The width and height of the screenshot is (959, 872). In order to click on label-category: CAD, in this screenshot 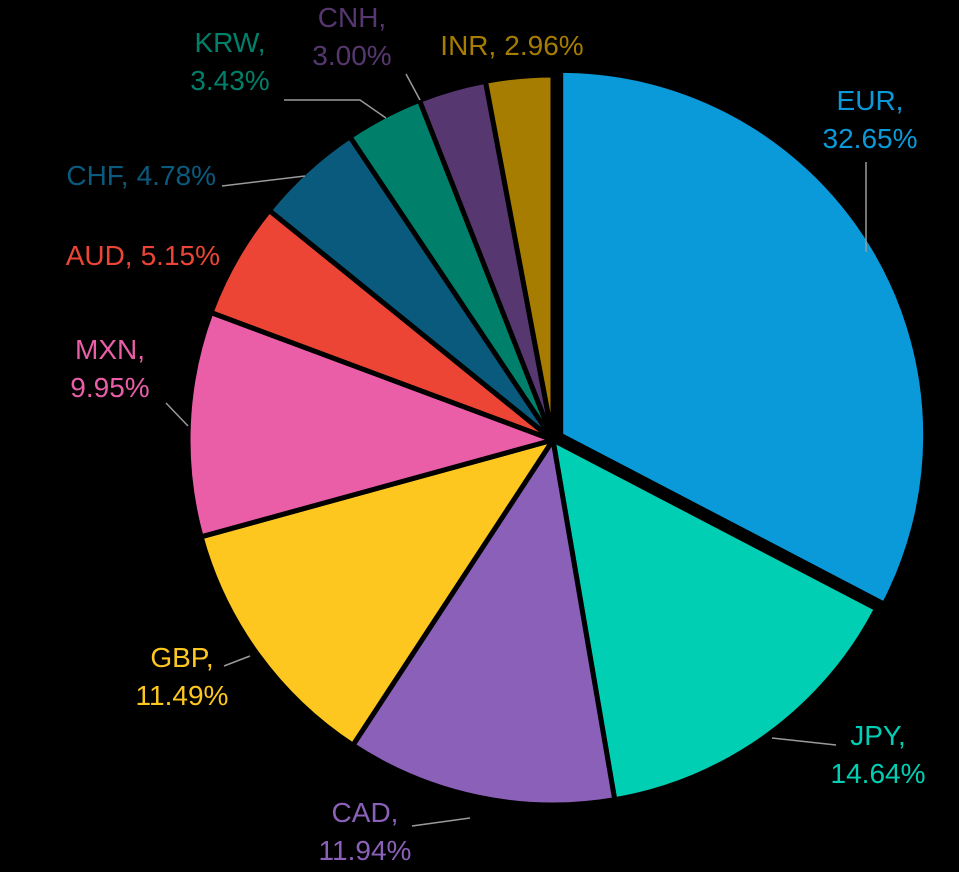, I will do `click(365, 812)`.